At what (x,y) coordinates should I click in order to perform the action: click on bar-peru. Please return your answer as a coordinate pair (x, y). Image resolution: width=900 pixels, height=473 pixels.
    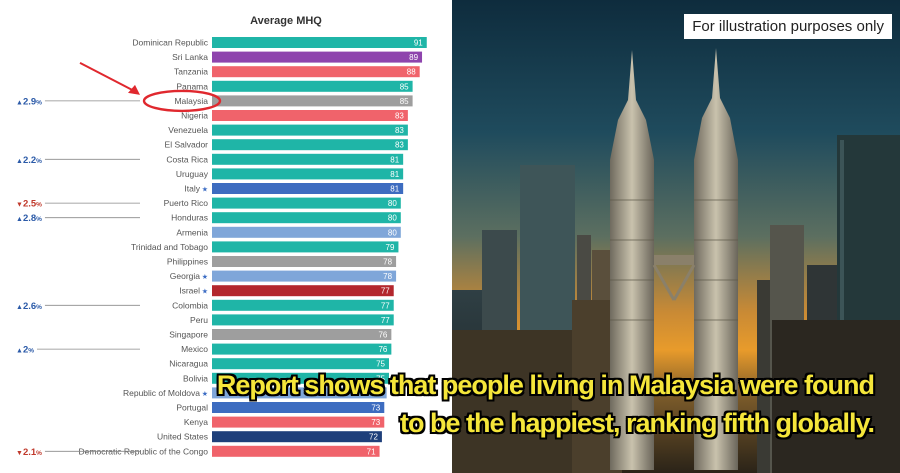
    Looking at the image, I should click on (303, 320).